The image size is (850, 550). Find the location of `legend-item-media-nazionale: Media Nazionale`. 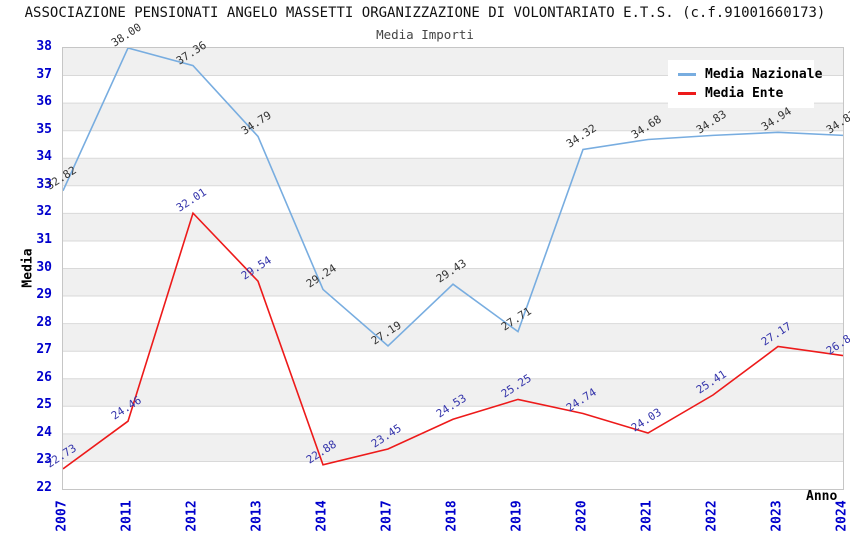

legend-item-media-nazionale: Media Nazionale is located at coordinates (750, 74).